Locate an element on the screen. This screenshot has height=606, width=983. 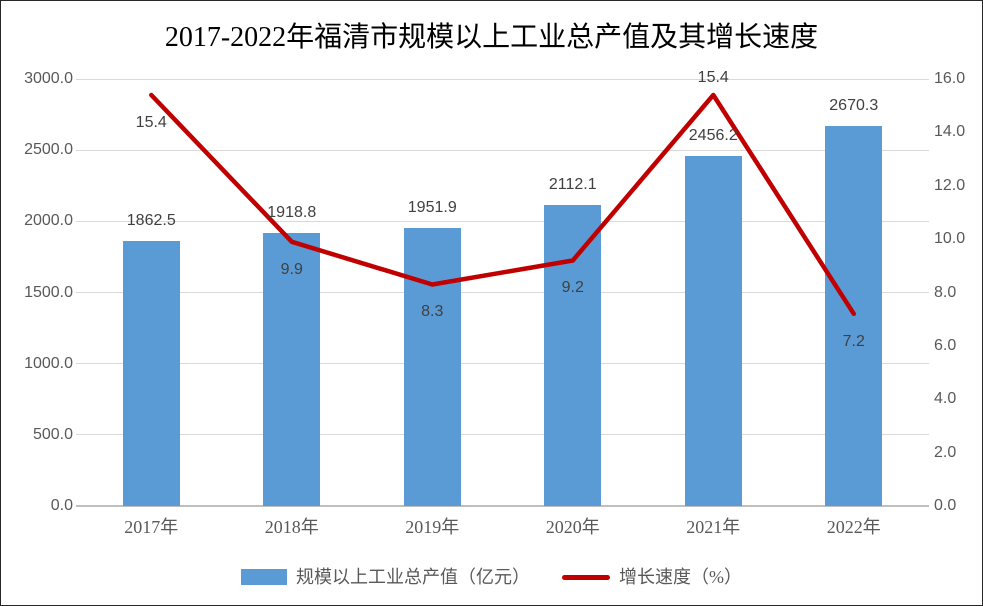
y-left-tick-label: 500.0 is located at coordinates (52, 434).